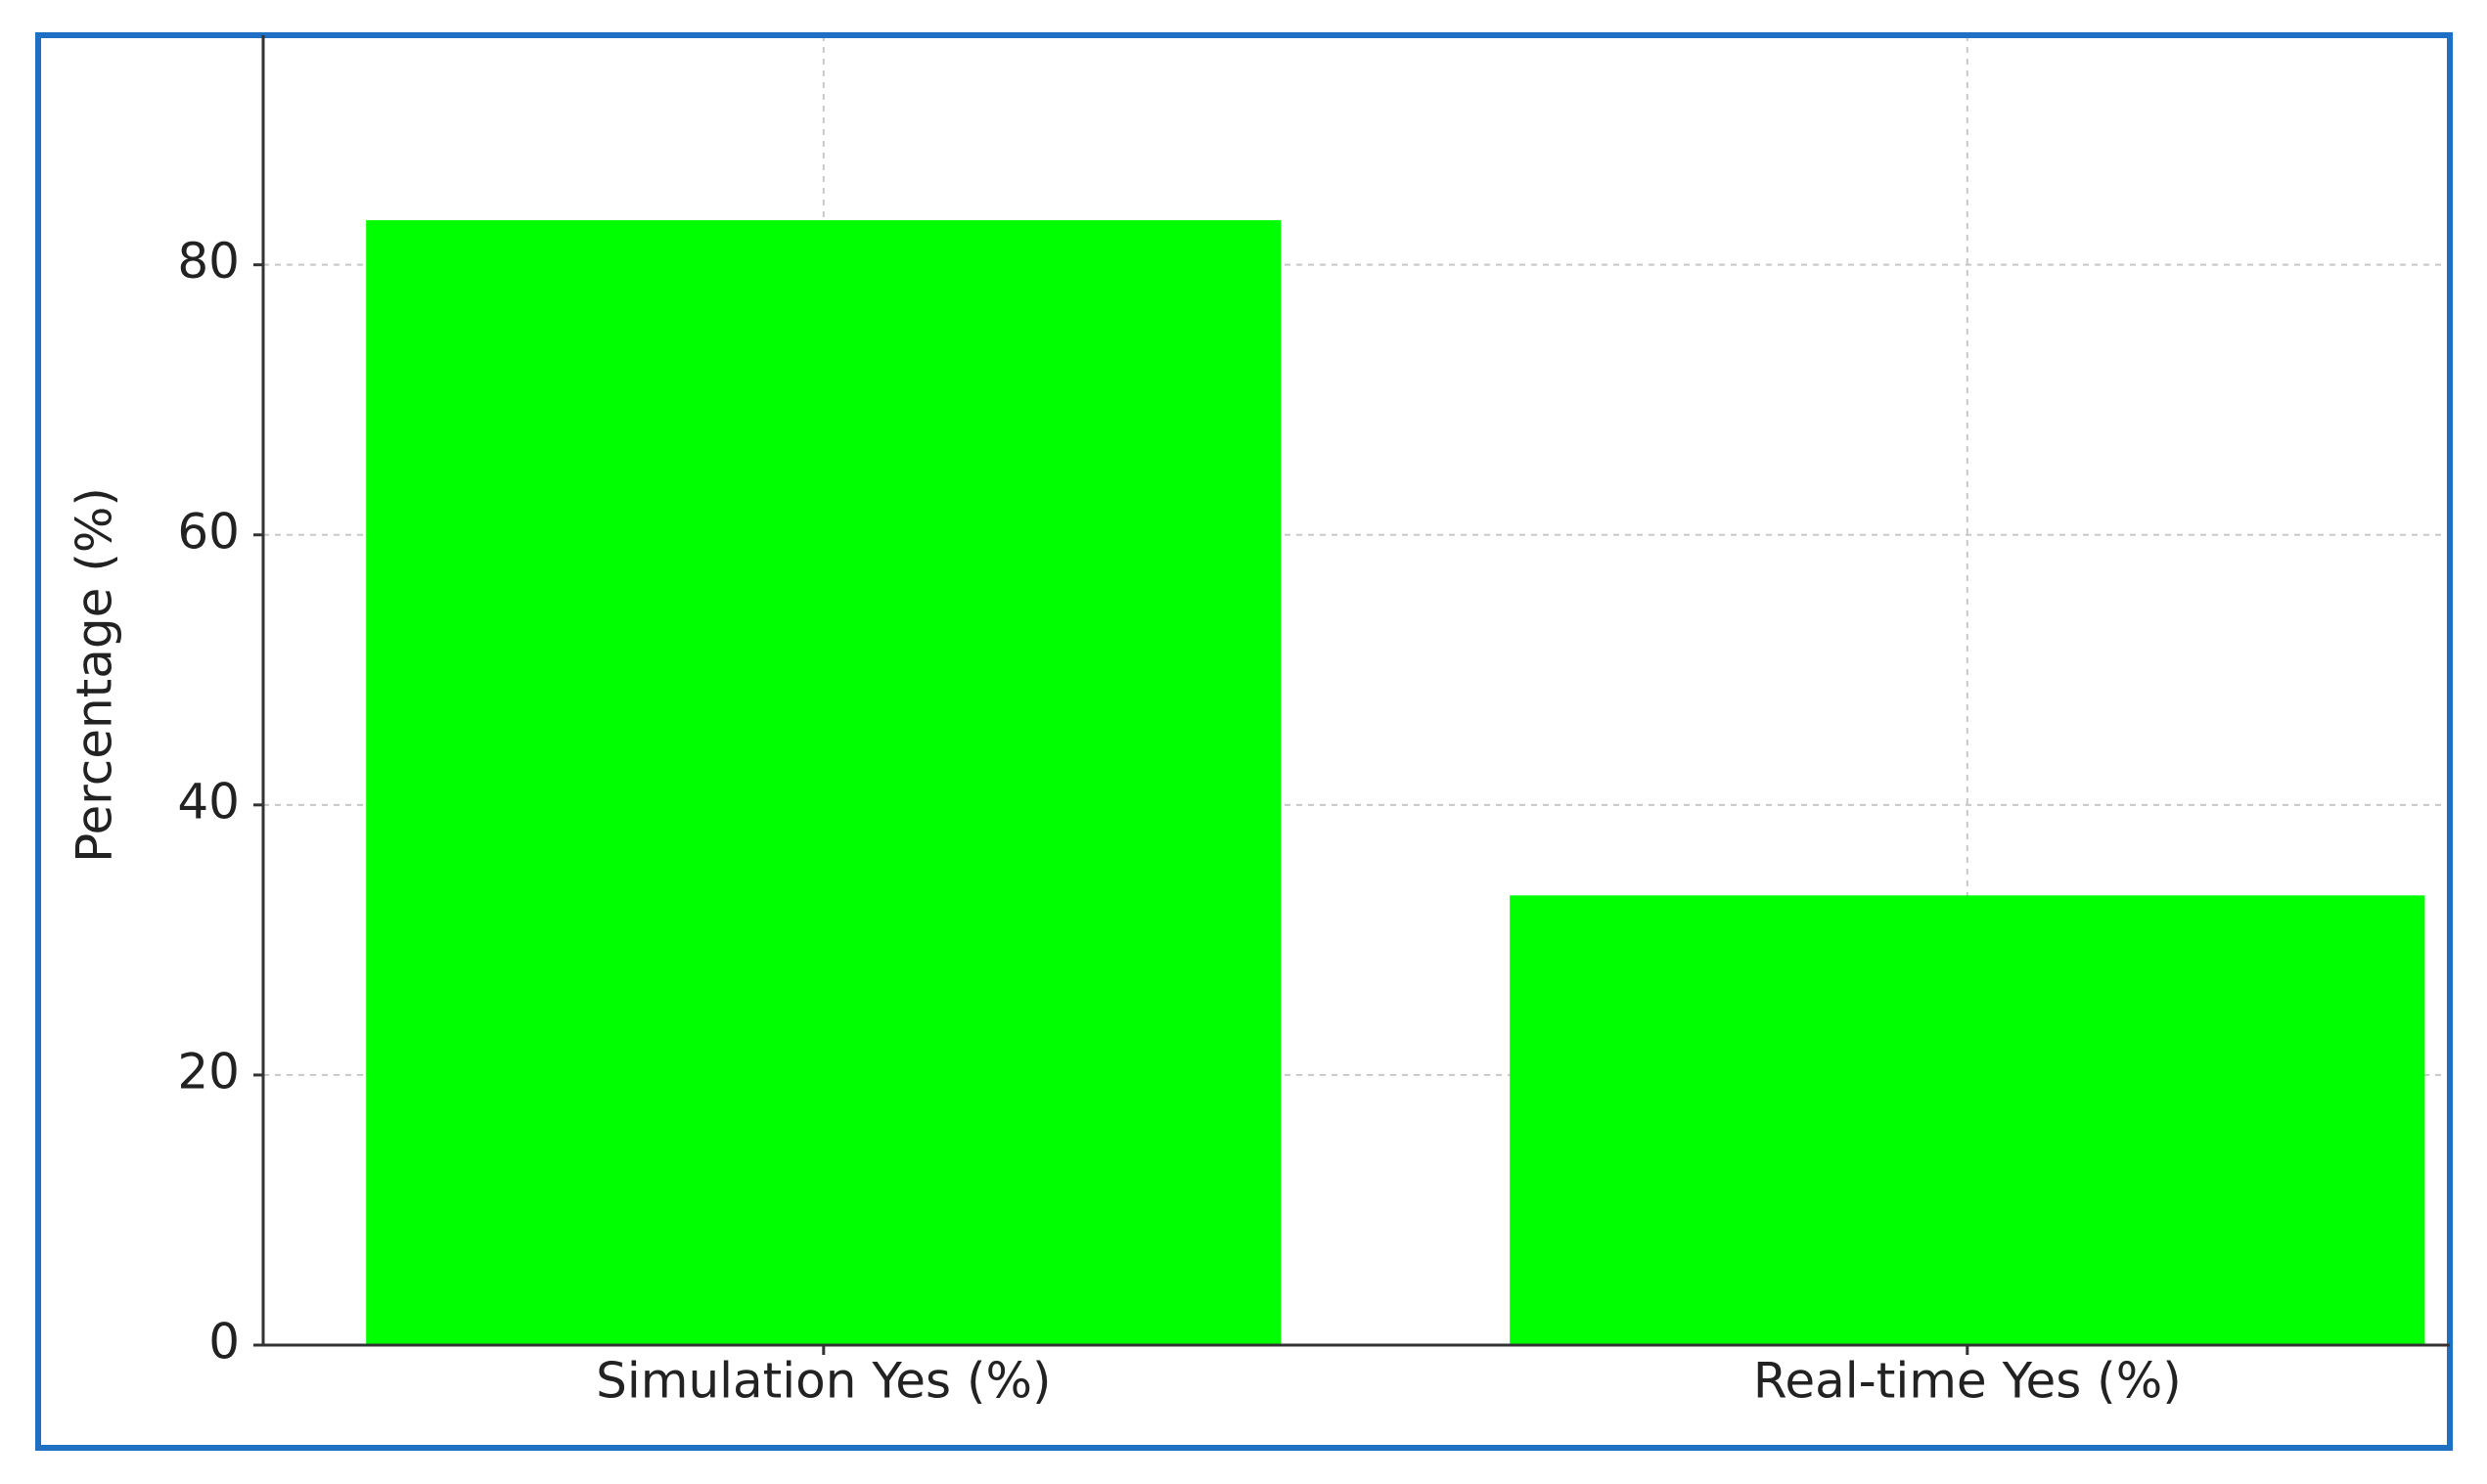 The width and height of the screenshot is (2487, 1484). What do you see at coordinates (209, 801) in the screenshot?
I see `y-tick-label: 40` at bounding box center [209, 801].